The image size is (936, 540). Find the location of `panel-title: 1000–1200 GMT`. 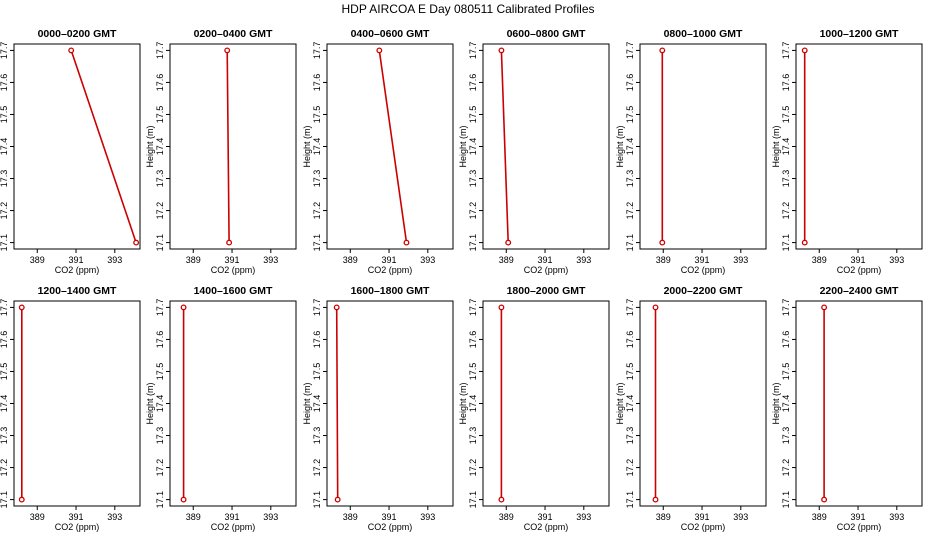

panel-title: 1000–1200 GMT is located at coordinates (859, 34).